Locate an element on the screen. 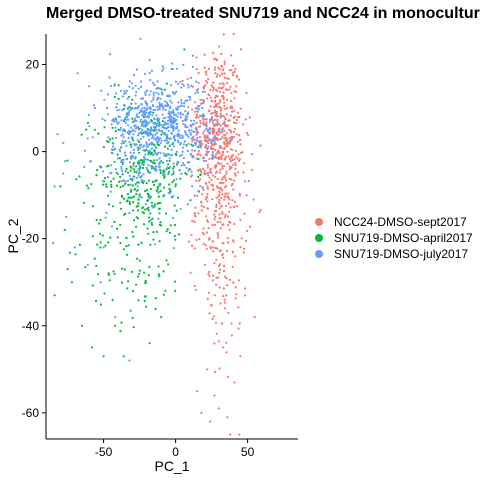 This screenshot has width=480, height=480. y-tick-label: 0 is located at coordinates (35, 152).